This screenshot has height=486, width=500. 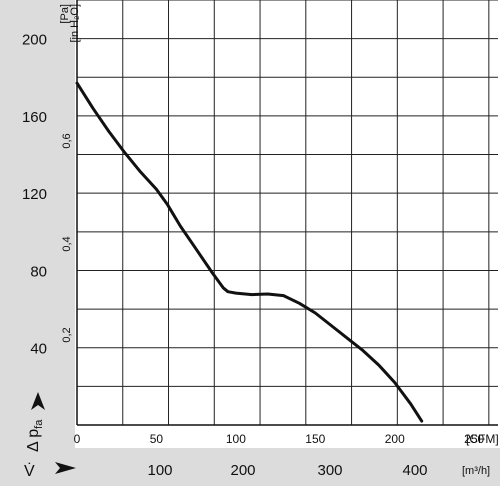 What do you see at coordinates (67, 140) in the screenshot?
I see `inh2o-tick-label: 0,6` at bounding box center [67, 140].